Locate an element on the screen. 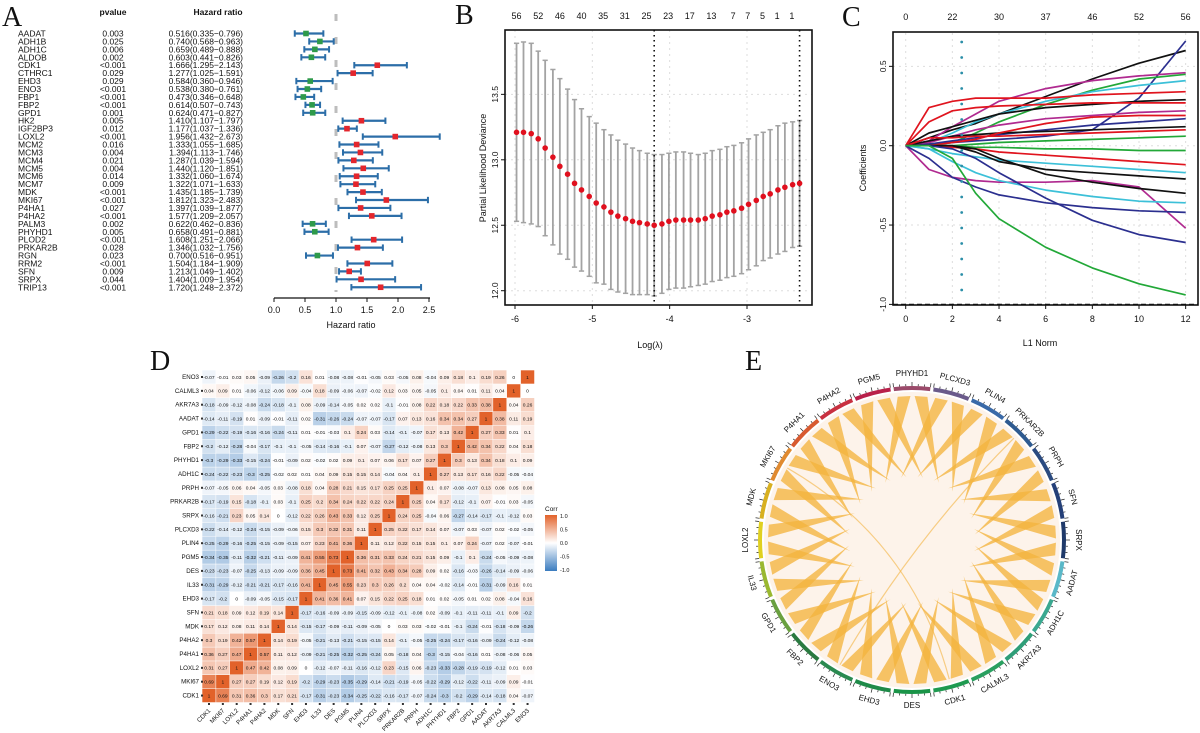 Image resolution: width=1200 pixels, height=733 pixels. hazard-ratio-cell: 0.659(0.489−0.888) is located at coordinates (206, 49).